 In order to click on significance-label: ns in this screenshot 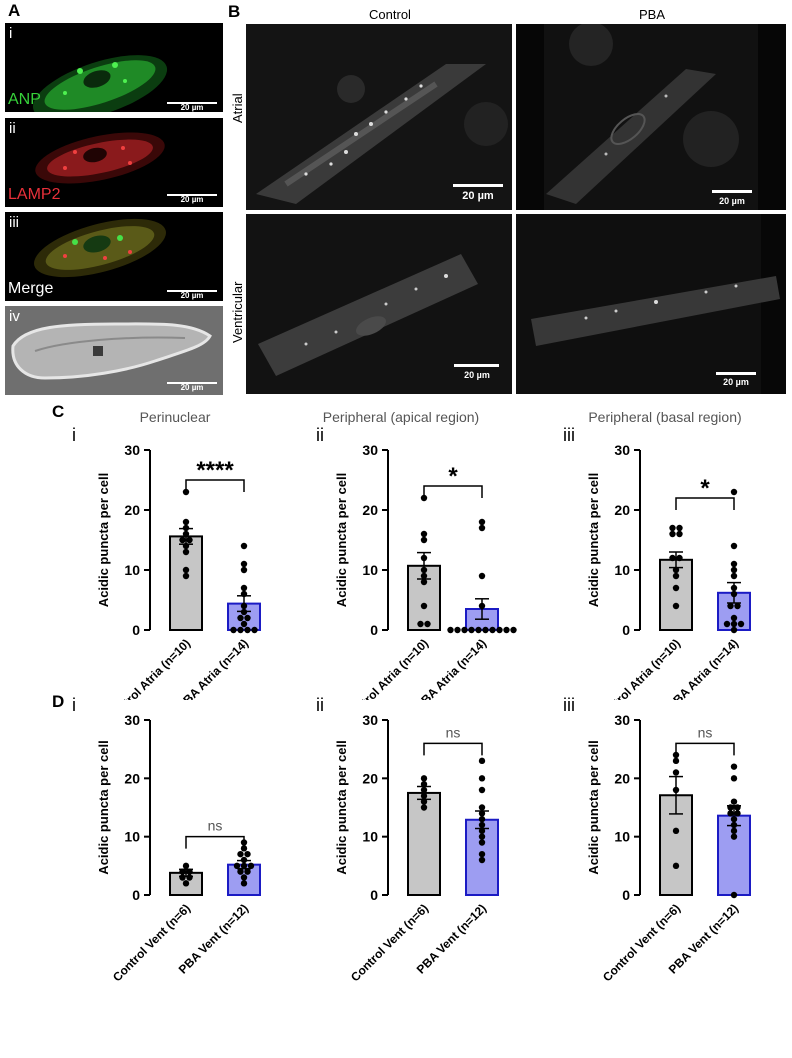, I will do `click(453, 732)`.